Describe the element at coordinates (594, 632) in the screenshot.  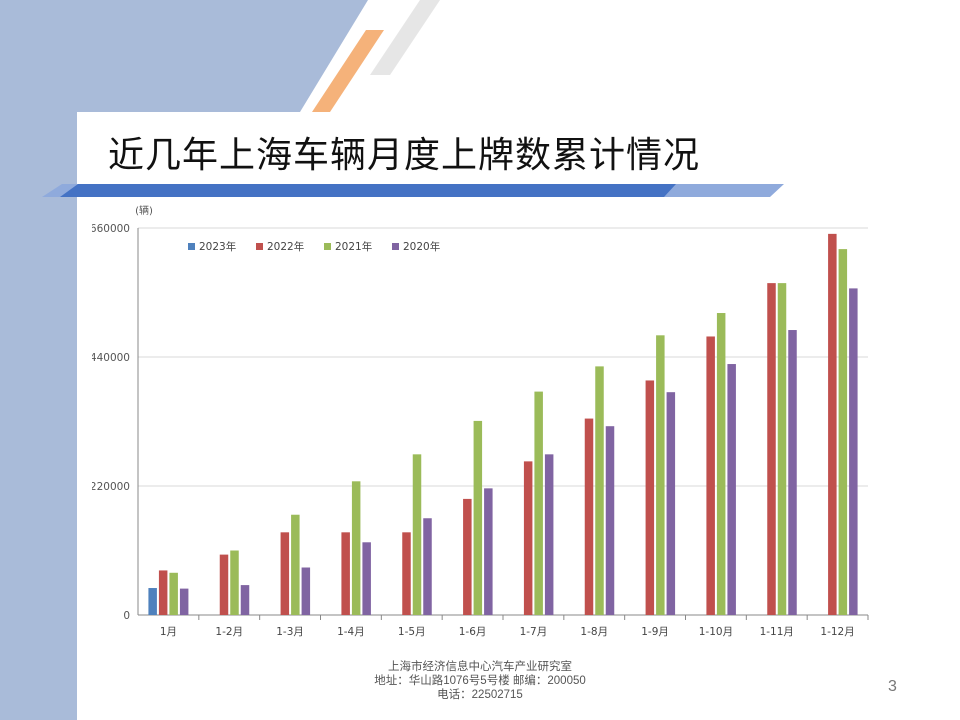
I see `x-tick-label: 1-8月` at that location.